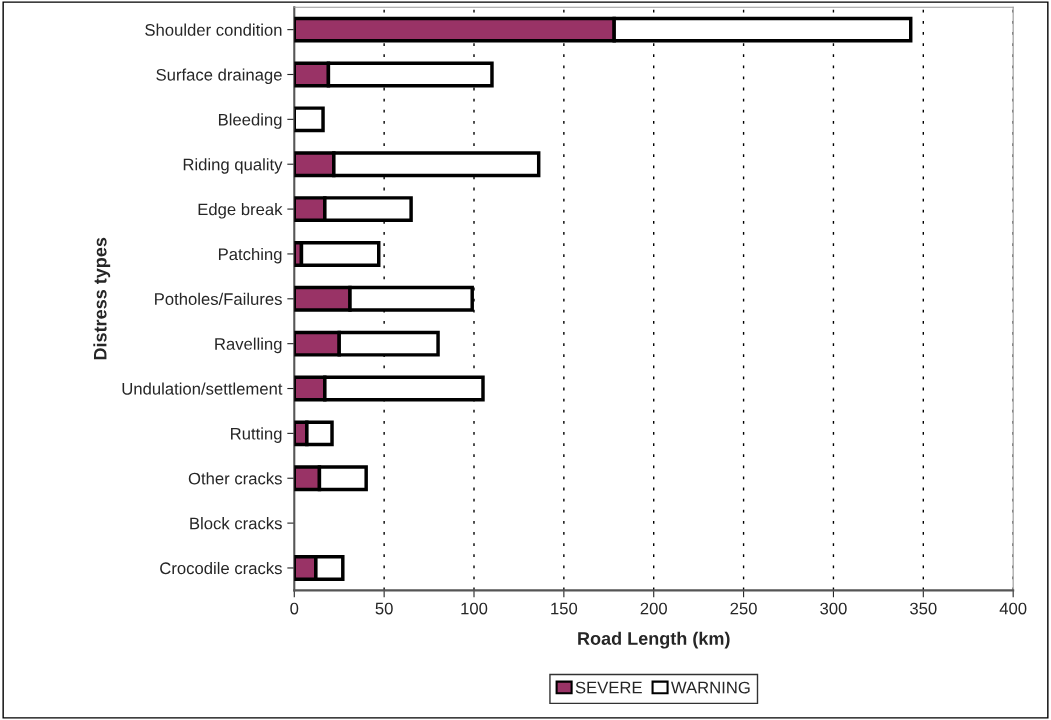 This screenshot has width=1051, height=720. What do you see at coordinates (384, 608) in the screenshot?
I see `x-tick-label: 50` at bounding box center [384, 608].